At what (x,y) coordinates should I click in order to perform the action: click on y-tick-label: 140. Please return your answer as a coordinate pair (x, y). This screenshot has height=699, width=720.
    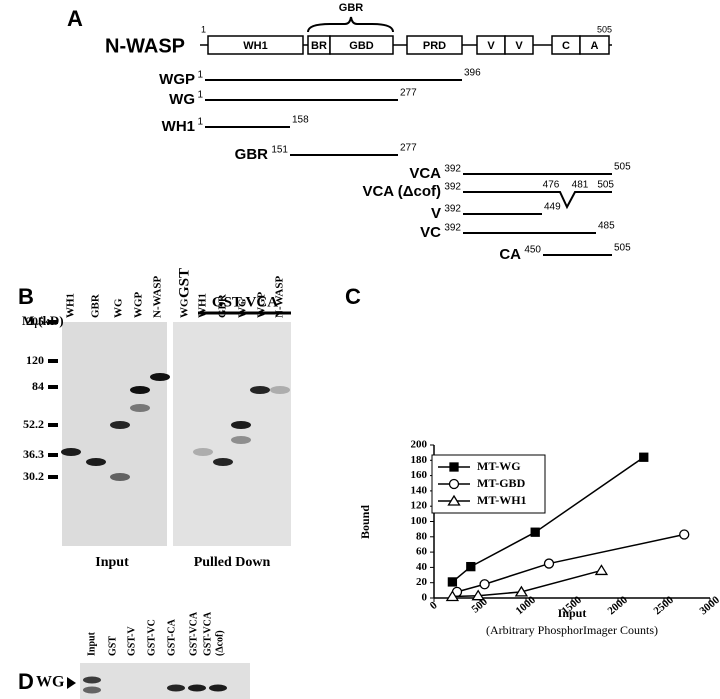
    Looking at the image, I should click on (419, 490).